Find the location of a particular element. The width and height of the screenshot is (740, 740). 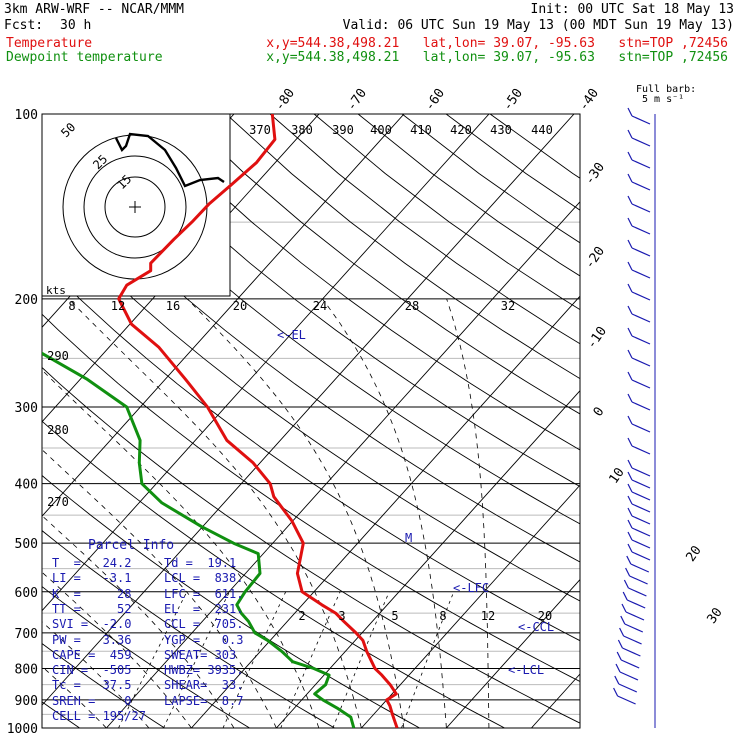

parcel-info-right: EL = 231. is located at coordinates (204, 608).